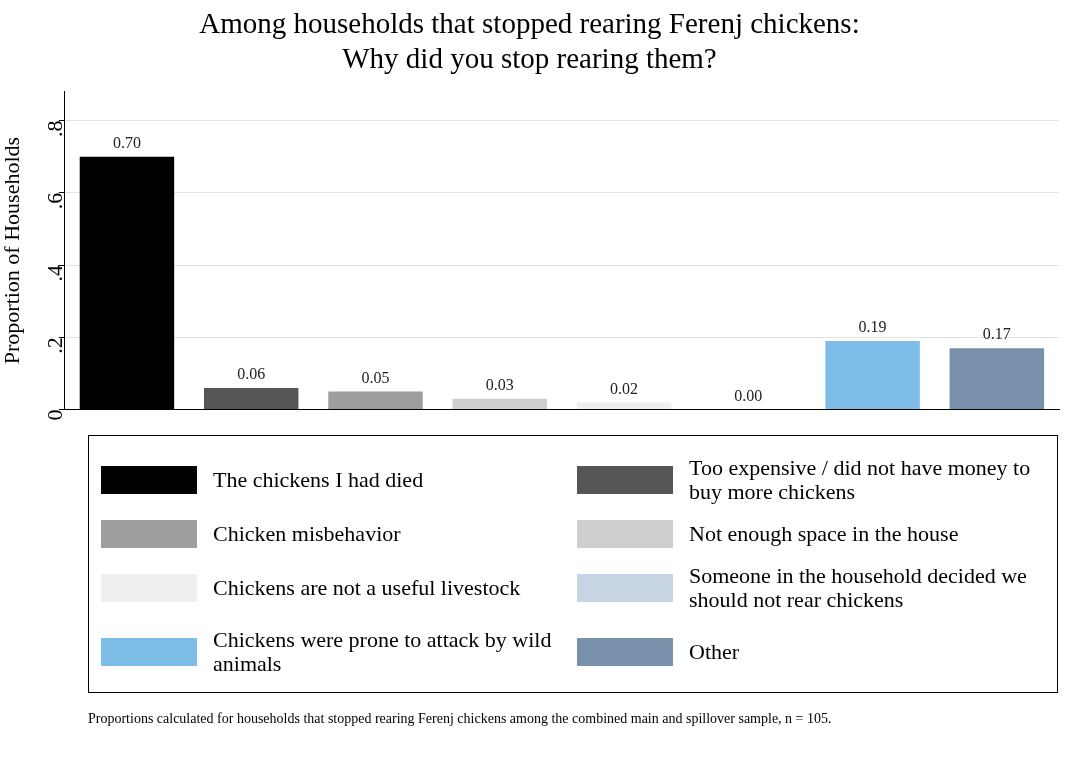 The width and height of the screenshot is (1065, 757). Describe the element at coordinates (858, 587) in the screenshot. I see `legend-label: Someone in the household decided we should not rear chickens` at that location.